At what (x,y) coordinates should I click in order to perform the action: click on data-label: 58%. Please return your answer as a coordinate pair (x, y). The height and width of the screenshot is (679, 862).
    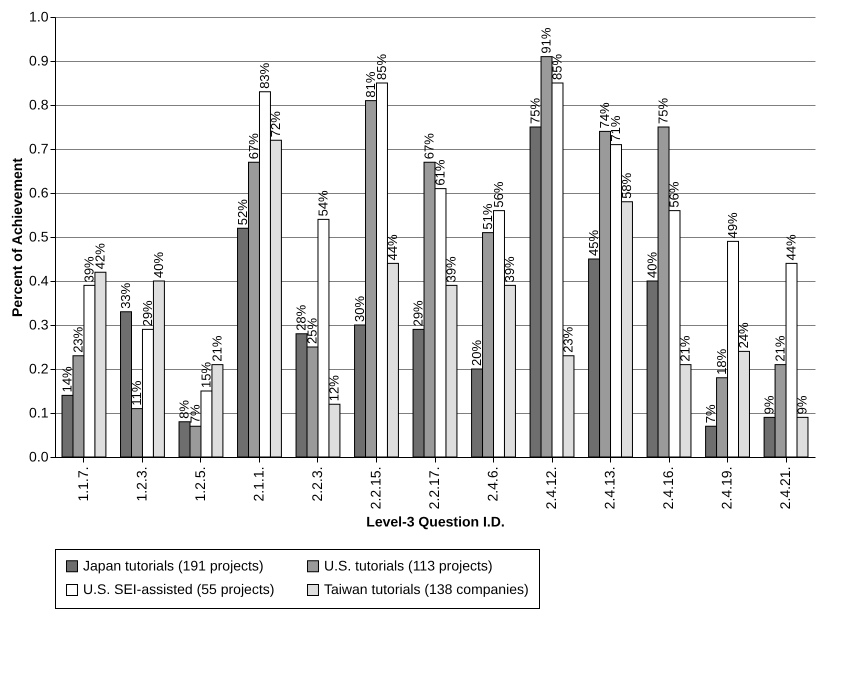
    Looking at the image, I should click on (626, 185).